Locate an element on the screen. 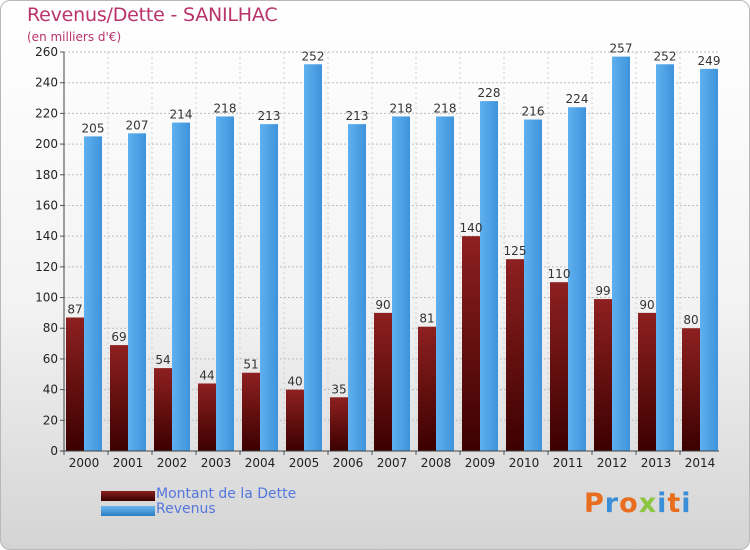 Image resolution: width=750 pixels, height=550 pixels. value-label-dette: 87 is located at coordinates (74, 309).